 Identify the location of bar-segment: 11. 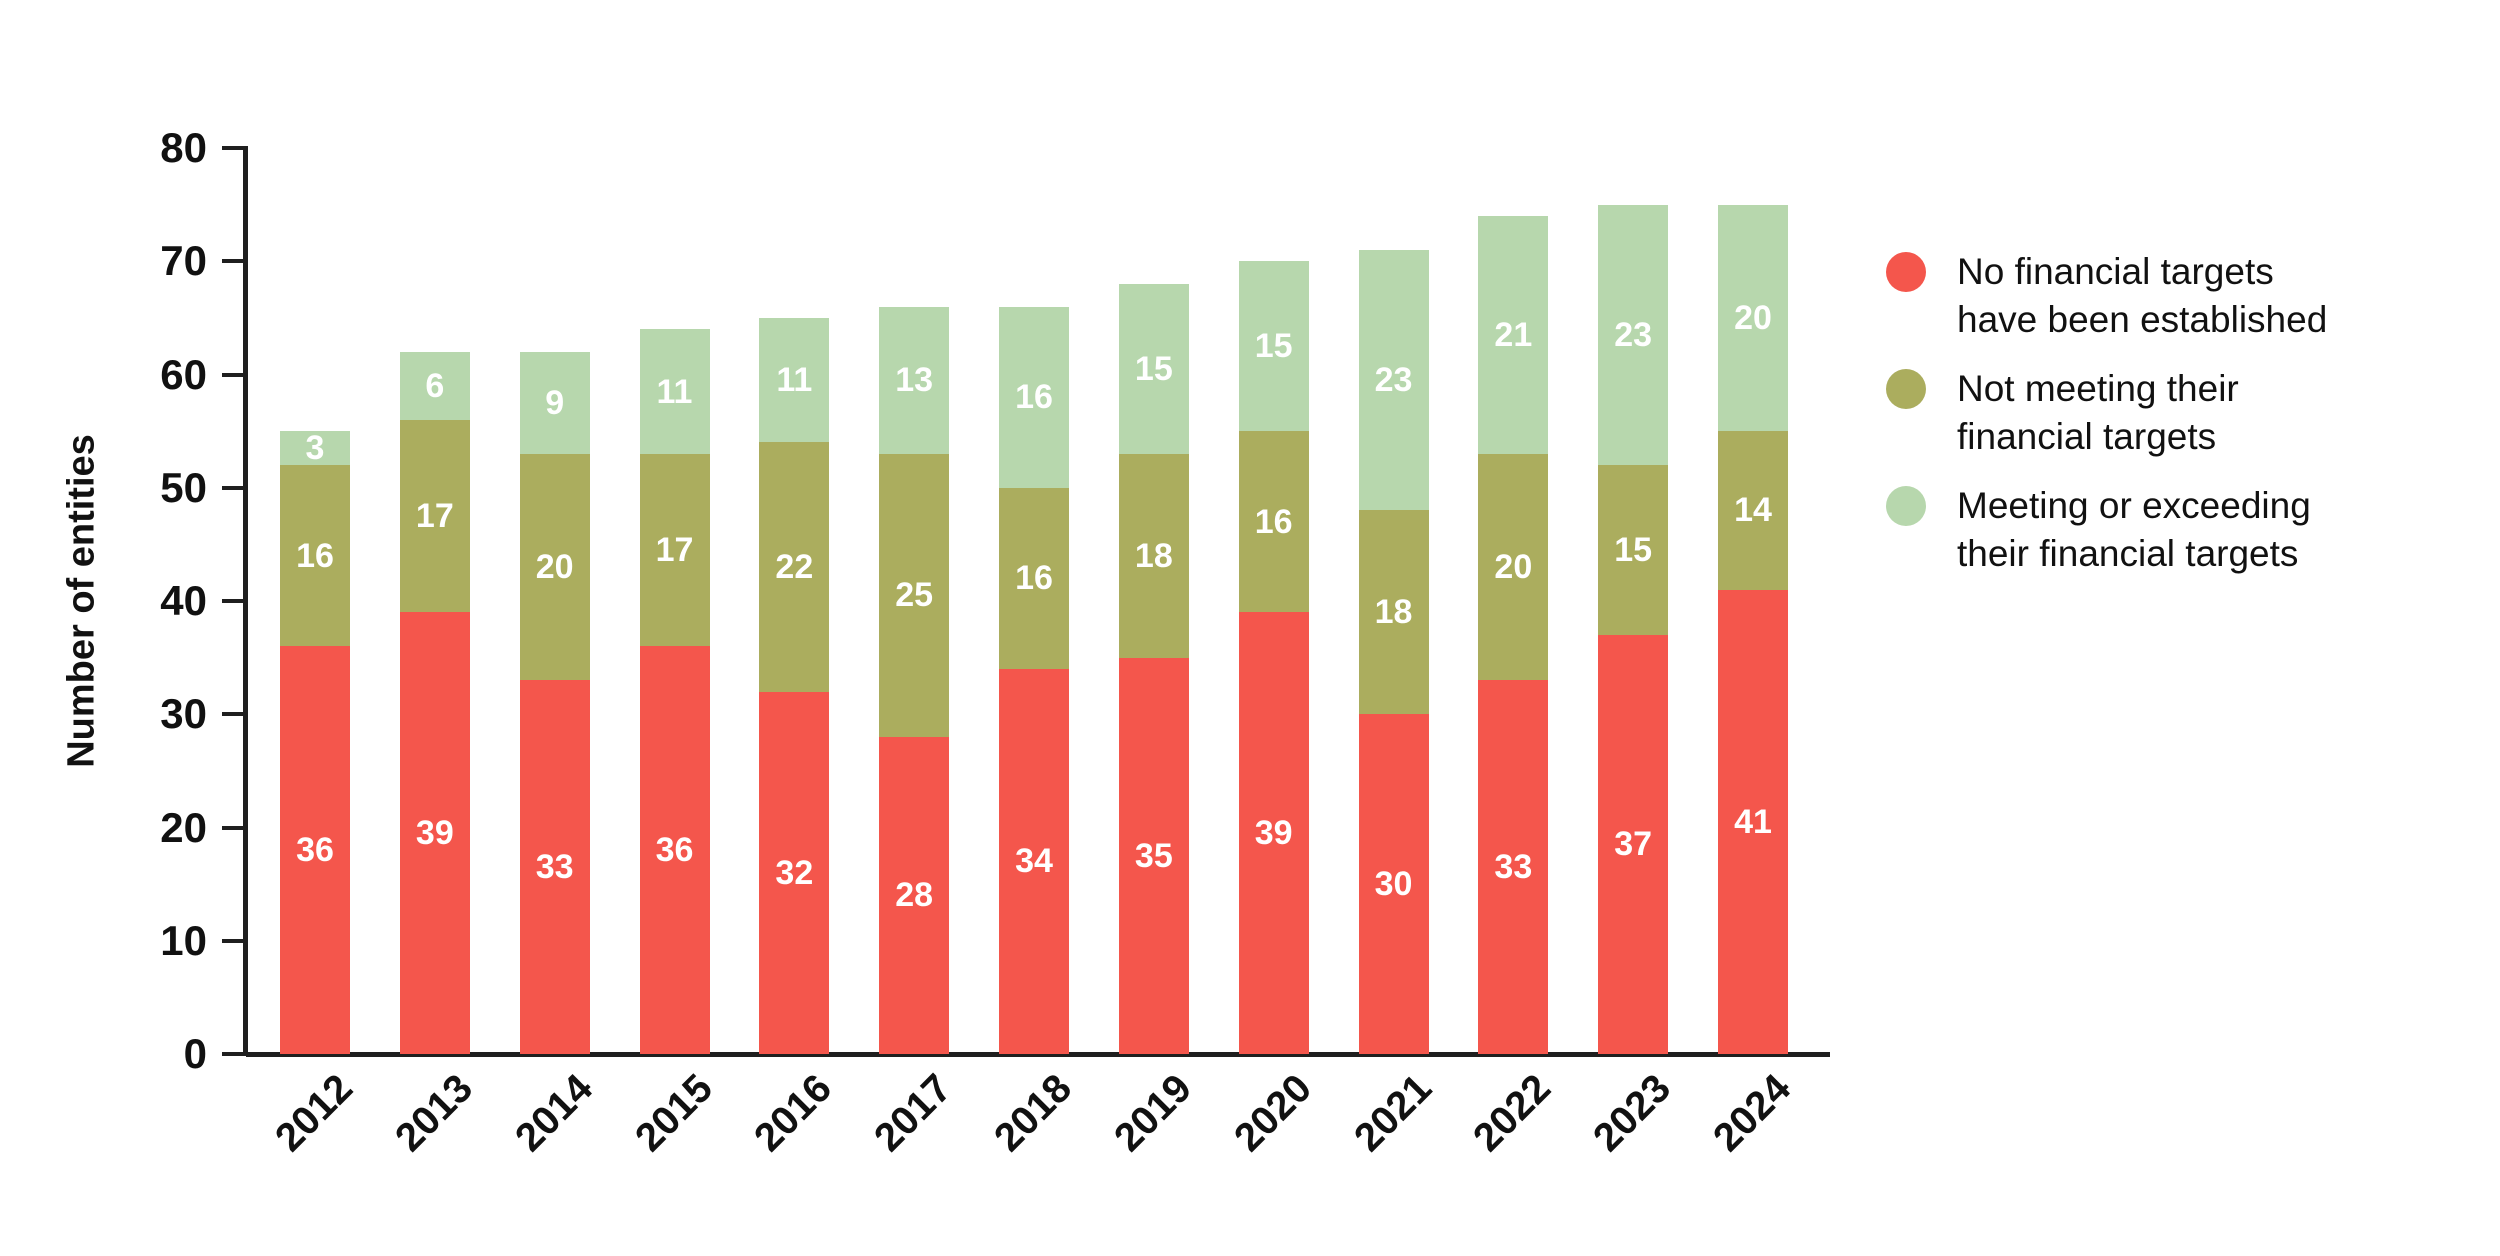
(674, 391).